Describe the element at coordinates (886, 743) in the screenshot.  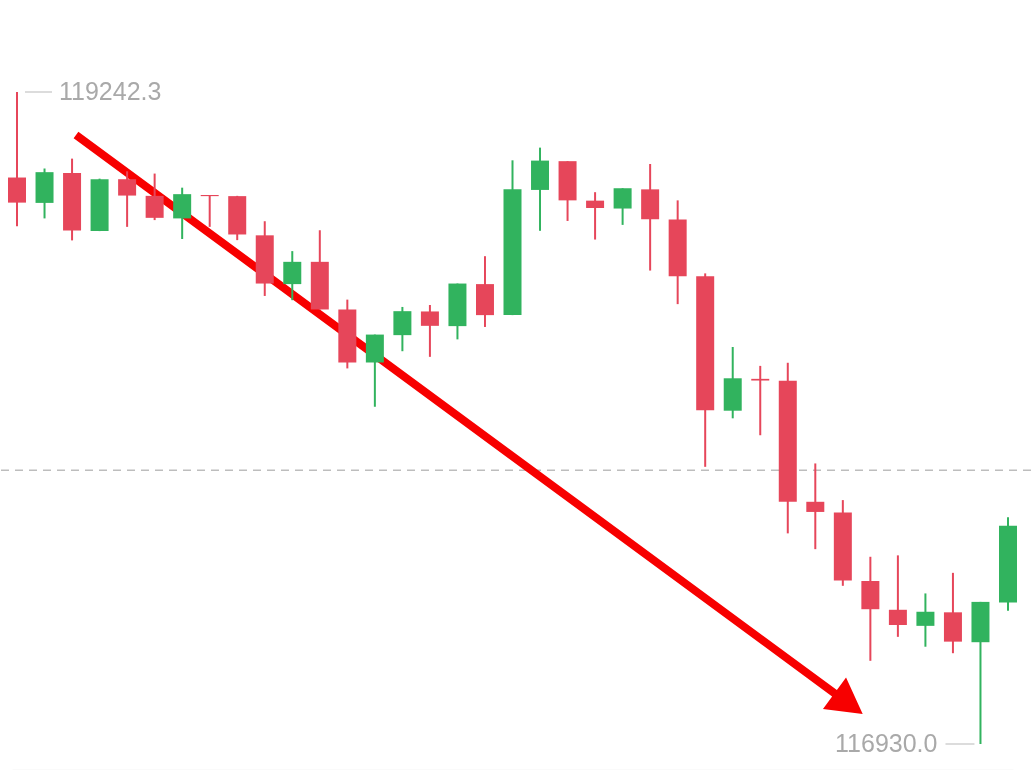
I see `annotation: 116930.0` at that location.